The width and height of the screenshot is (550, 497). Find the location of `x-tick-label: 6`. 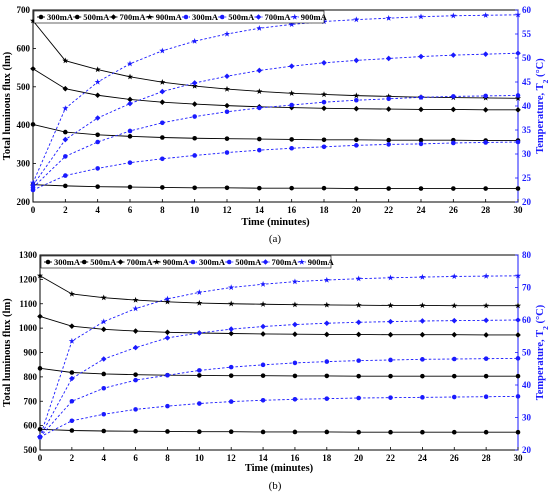

x-tick-label: 6 is located at coordinates (135, 458).